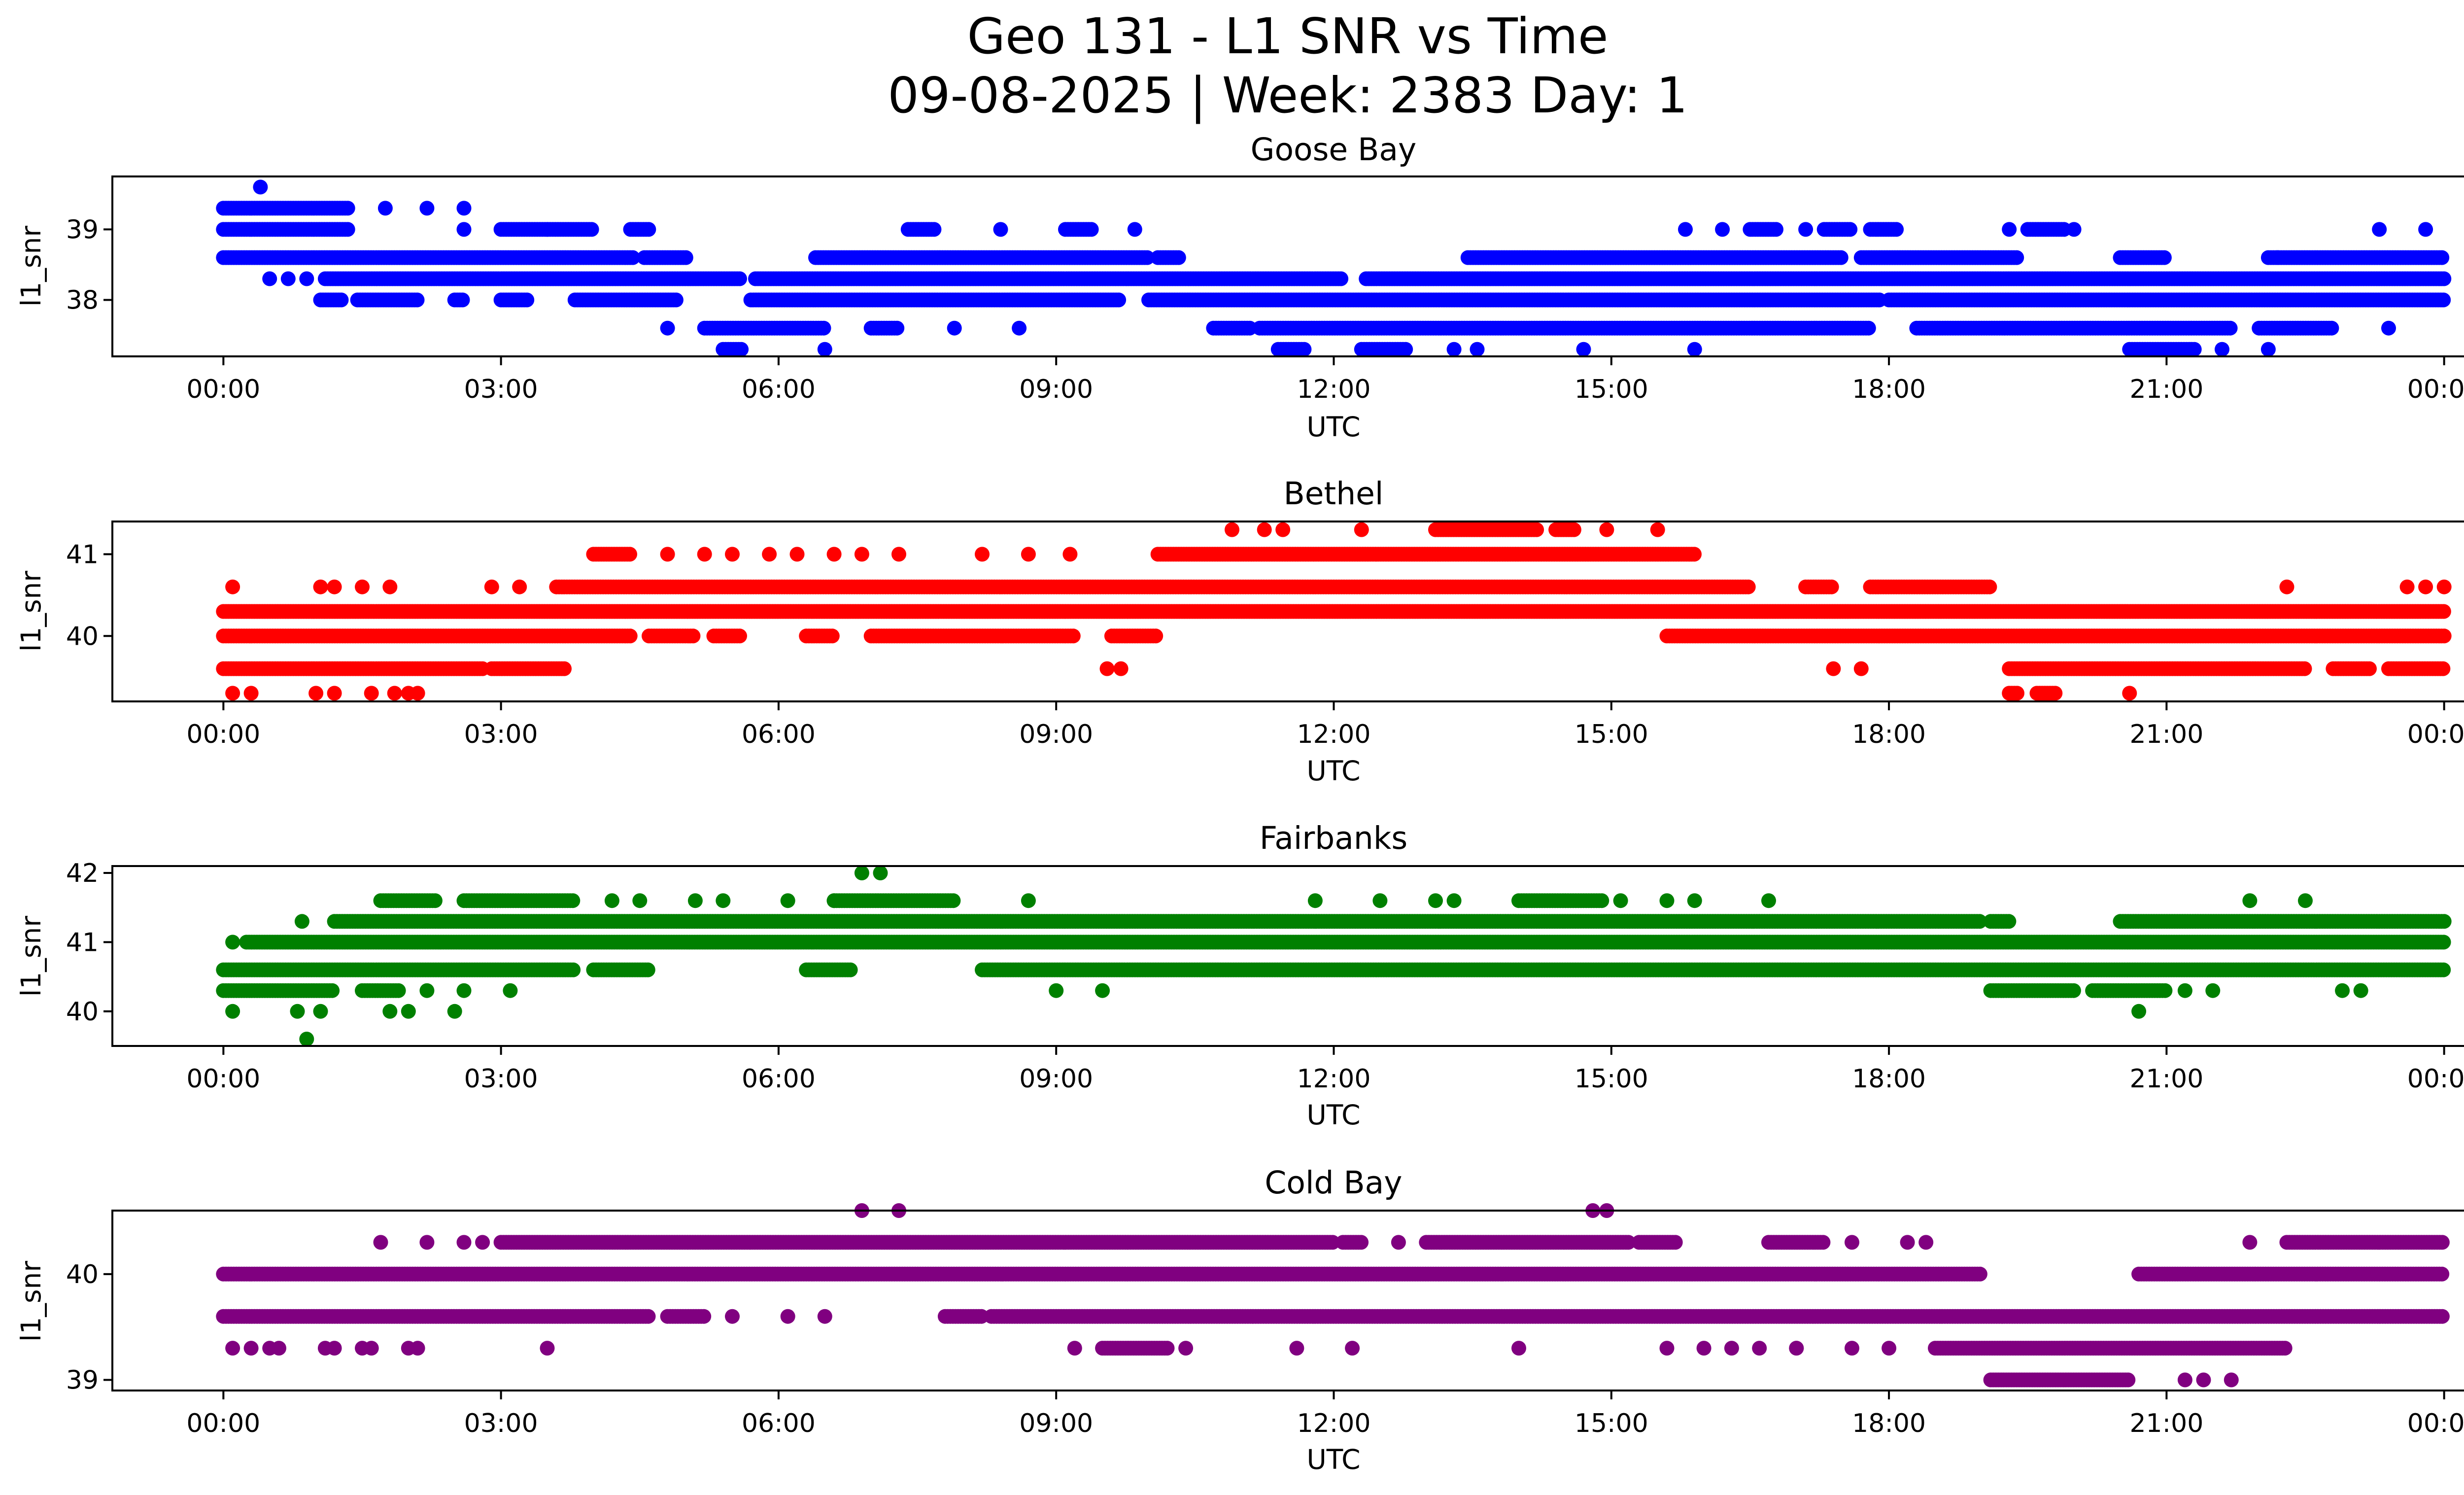 This screenshot has height=1495, width=2464. I want to click on y-tick-label: 39, so click(82, 229).